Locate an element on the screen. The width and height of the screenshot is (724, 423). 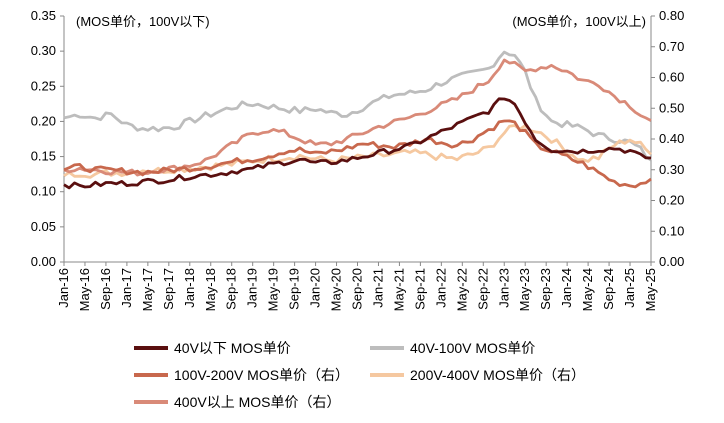
x-tick-label: May-16 is located at coordinates (84, 289).